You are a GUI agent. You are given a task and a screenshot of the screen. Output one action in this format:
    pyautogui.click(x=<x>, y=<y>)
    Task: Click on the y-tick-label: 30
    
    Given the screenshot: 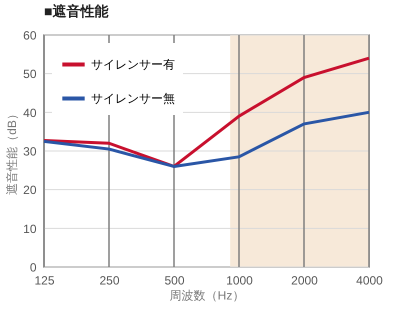 What is the action you would take?
    pyautogui.click(x=30, y=151)
    